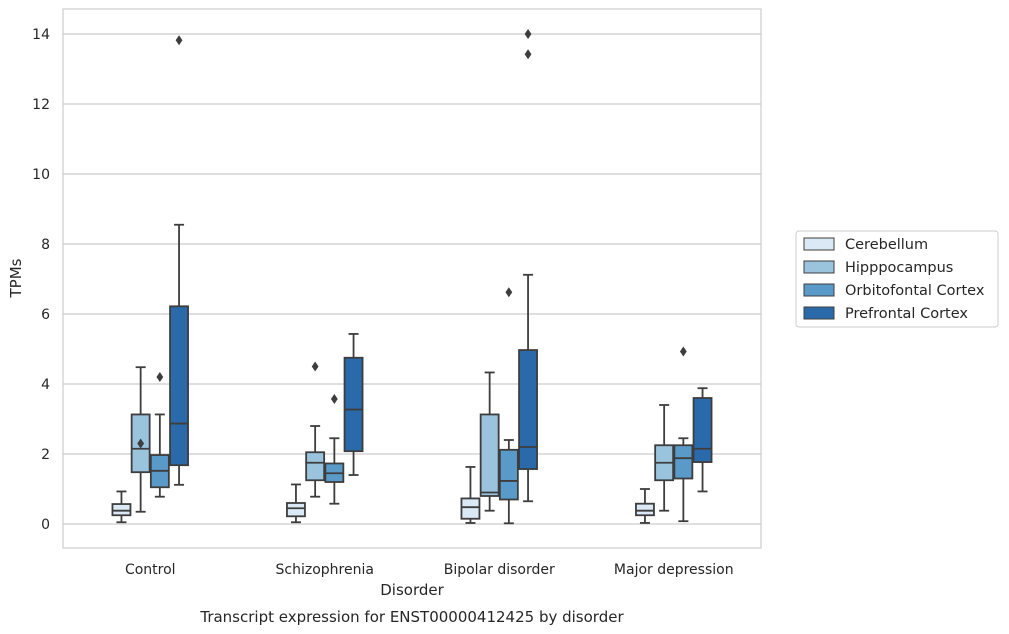 The width and height of the screenshot is (1009, 634). What do you see at coordinates (886, 245) in the screenshot?
I see `legend-label: Cerebellum` at bounding box center [886, 245].